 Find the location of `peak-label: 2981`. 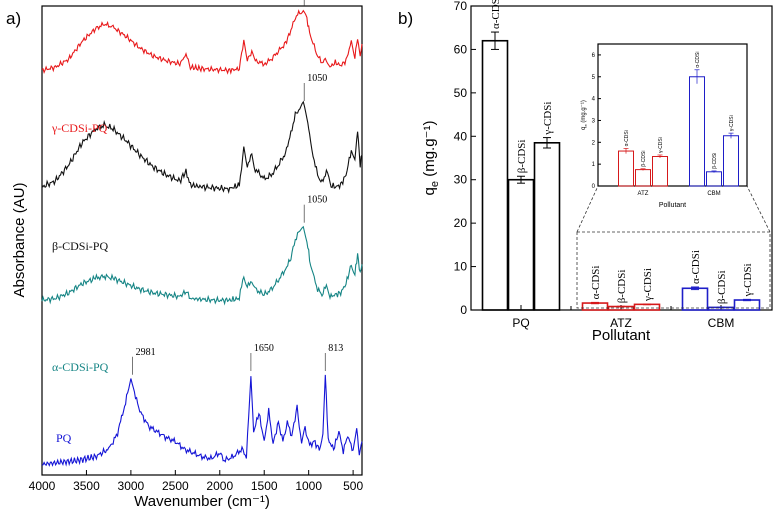

peak-label: 2981 is located at coordinates (146, 352).